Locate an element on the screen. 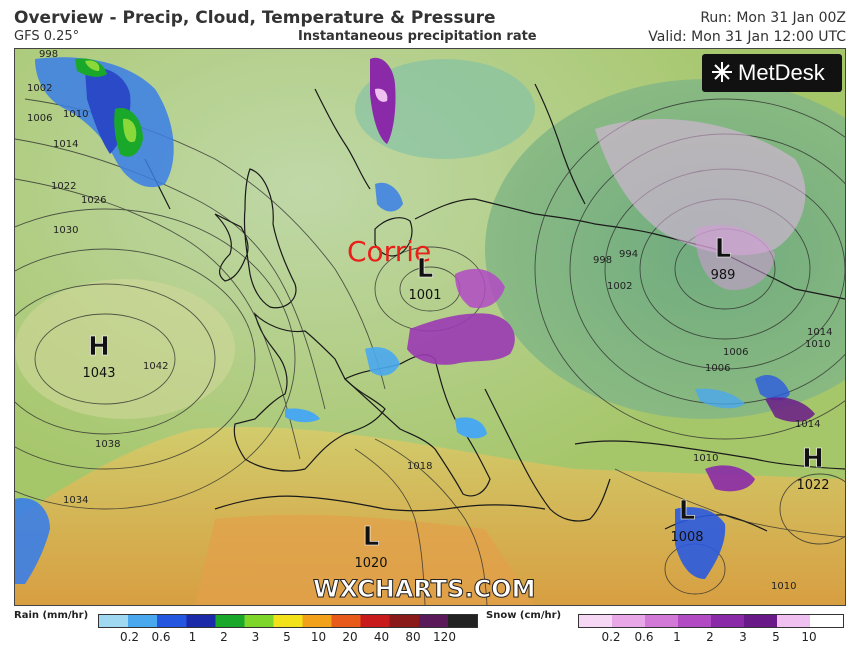 Image resolution: width=860 pixels, height=660 pixels. pressure-center-low: L 1001 is located at coordinates (424, 278).